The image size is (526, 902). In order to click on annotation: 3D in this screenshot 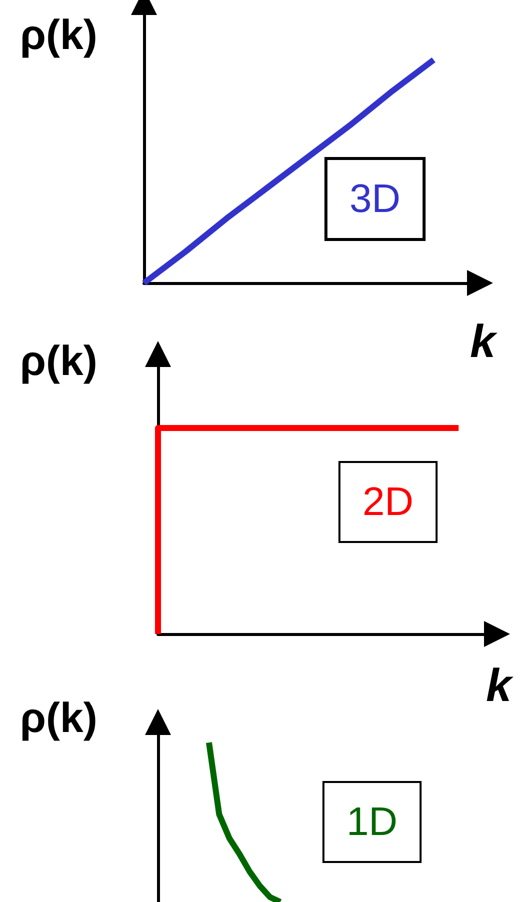, I will do `click(375, 199)`.